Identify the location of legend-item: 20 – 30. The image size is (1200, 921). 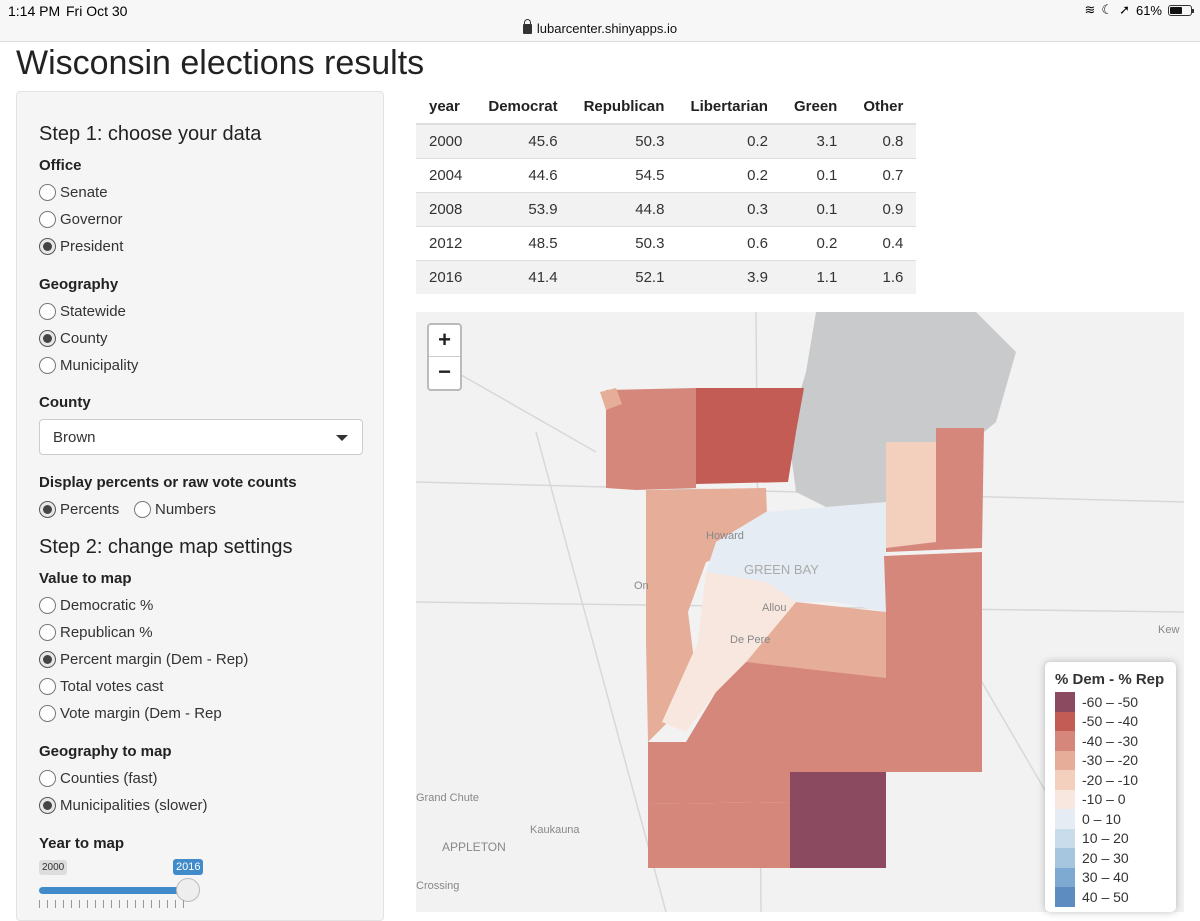
(1110, 858).